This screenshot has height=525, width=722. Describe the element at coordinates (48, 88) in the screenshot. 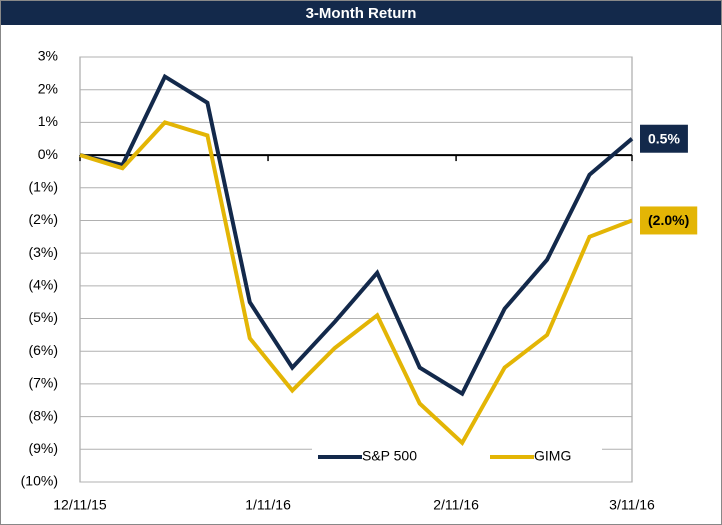

I see `y-tick-label: 2%` at that location.